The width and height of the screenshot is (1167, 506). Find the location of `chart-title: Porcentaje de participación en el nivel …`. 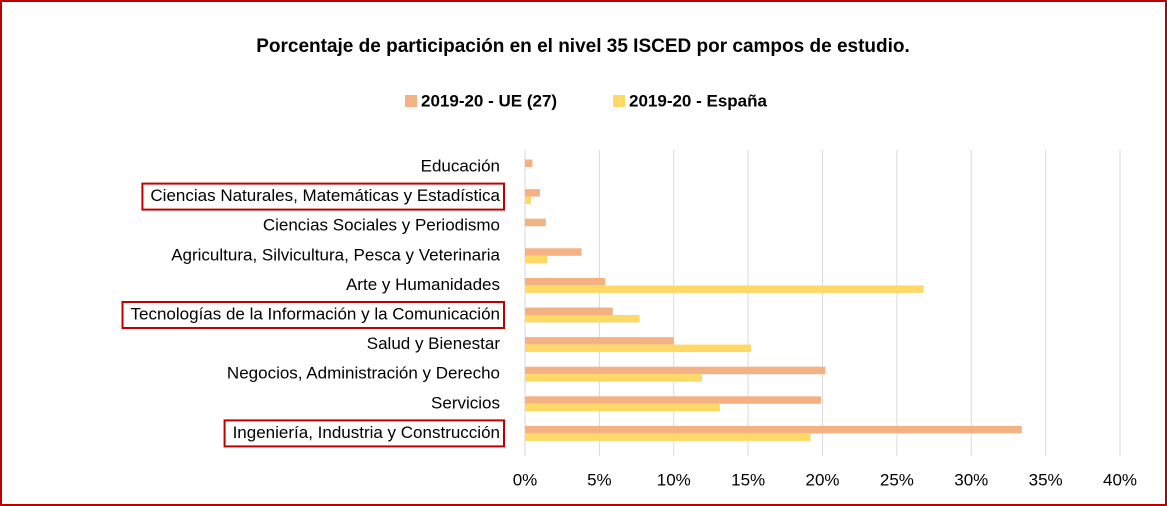

chart-title: Porcentaje de participación en el nivel … is located at coordinates (583, 46).